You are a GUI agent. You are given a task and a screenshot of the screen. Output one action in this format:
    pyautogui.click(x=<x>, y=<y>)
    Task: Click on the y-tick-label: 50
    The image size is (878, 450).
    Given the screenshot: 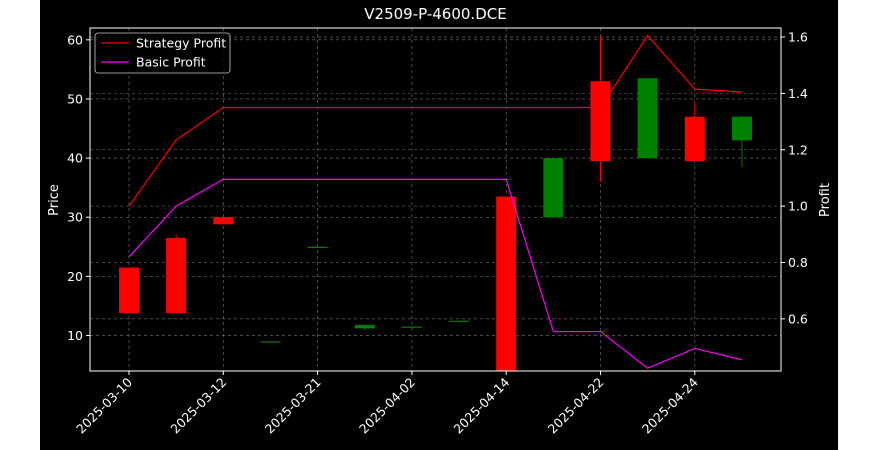 What is the action you would take?
    pyautogui.click(x=75, y=98)
    